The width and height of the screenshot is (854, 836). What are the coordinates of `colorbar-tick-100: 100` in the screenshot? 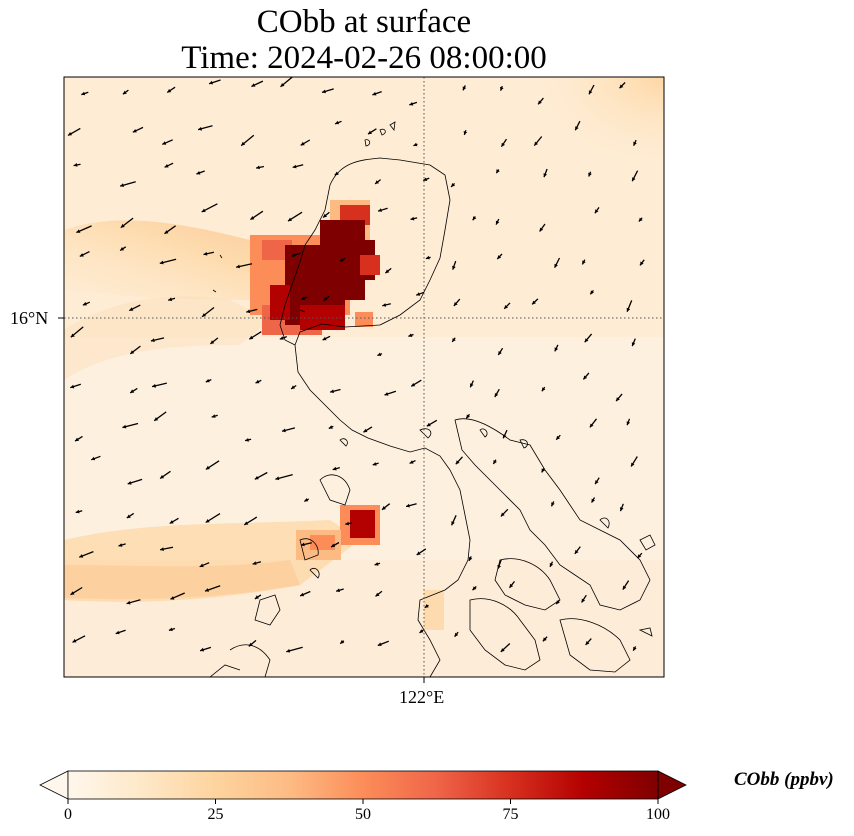 It's located at (658, 814).